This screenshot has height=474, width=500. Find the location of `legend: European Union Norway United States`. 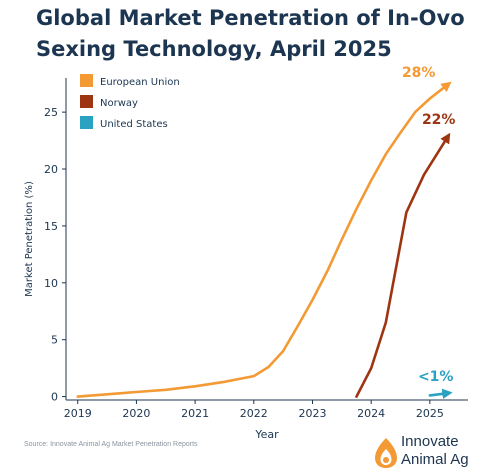

legend: European Union Norway United States is located at coordinates (130, 102).